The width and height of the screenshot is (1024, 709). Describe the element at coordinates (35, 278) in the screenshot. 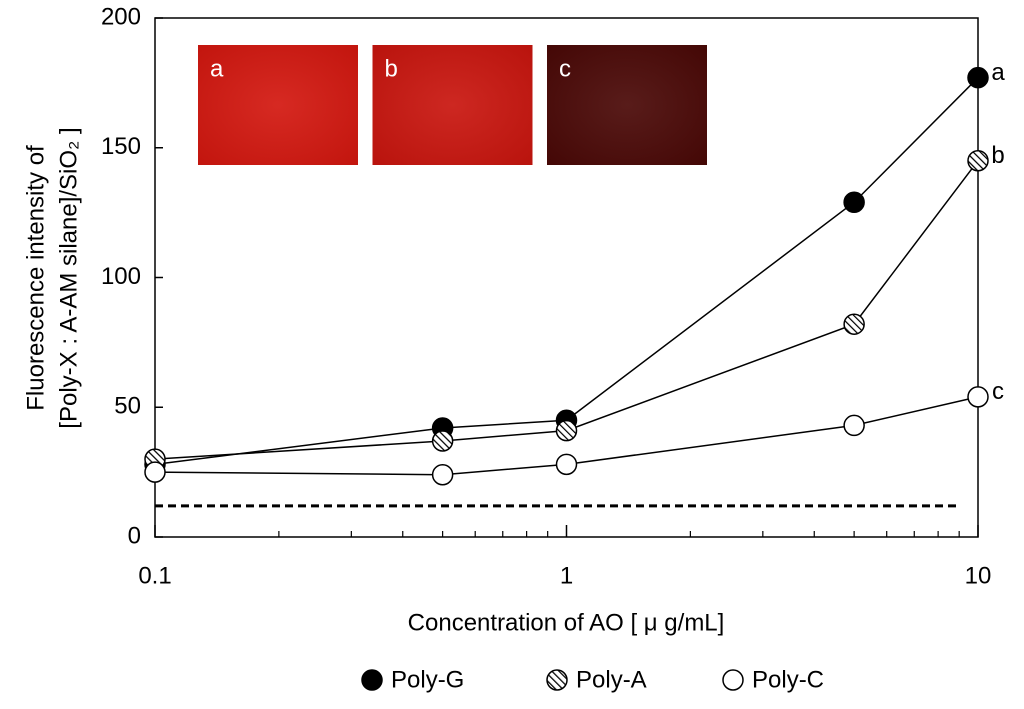

I see `y-axis-label: Fluorescence intensity of` at that location.